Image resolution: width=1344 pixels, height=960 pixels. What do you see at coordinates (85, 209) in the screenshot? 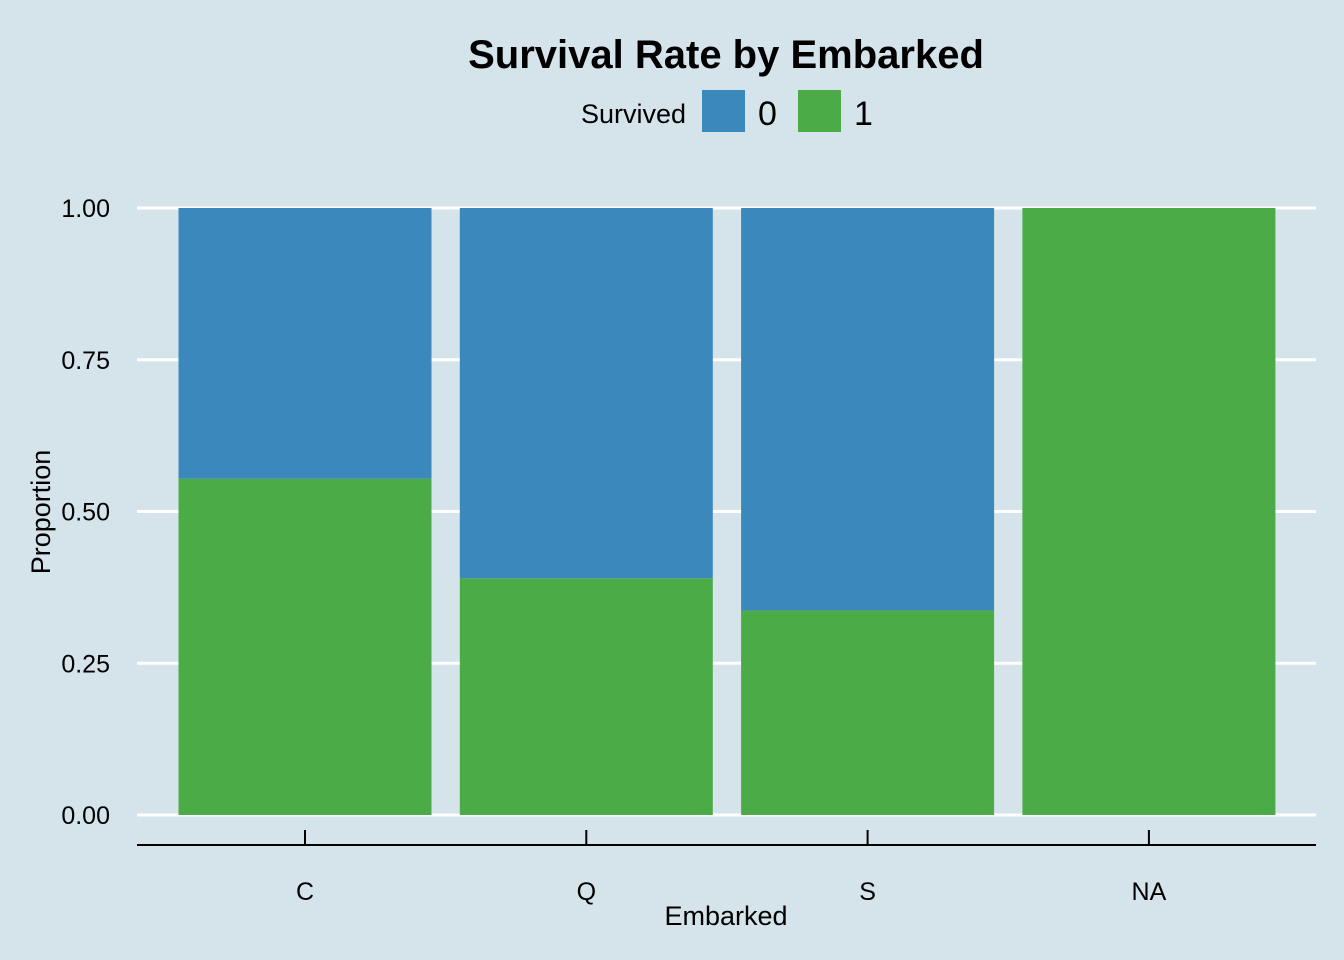
I see `y-tick-label: 1.00` at bounding box center [85, 209].